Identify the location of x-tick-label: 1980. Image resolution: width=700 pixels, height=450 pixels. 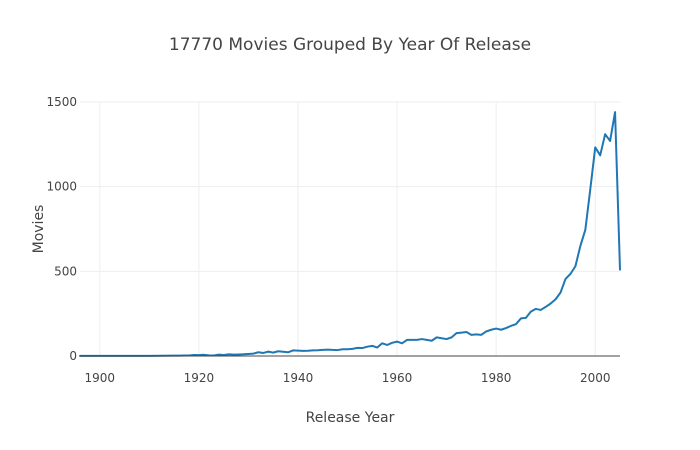
(496, 378).